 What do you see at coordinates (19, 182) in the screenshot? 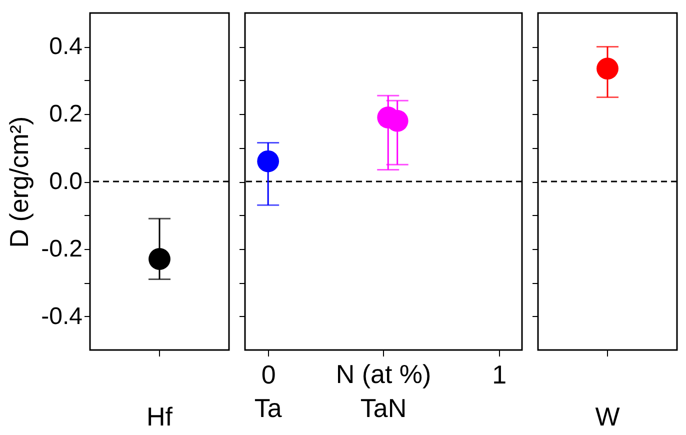
I see `y-axis-title: D (erg/cm²)` at bounding box center [19, 182].